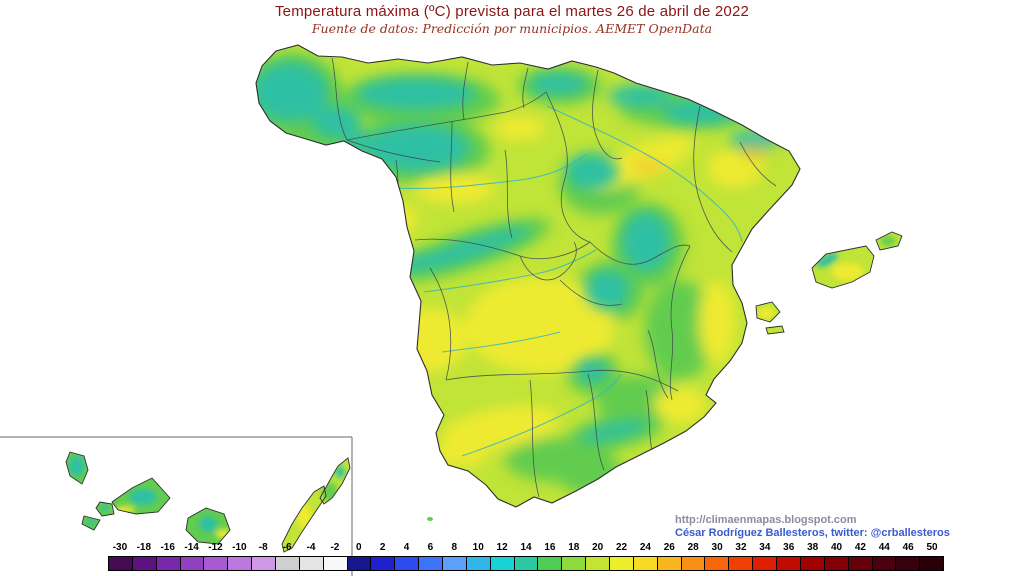 This screenshot has height=576, width=1024. What do you see at coordinates (430, 519) in the screenshot?
I see `alboran-island` at bounding box center [430, 519].